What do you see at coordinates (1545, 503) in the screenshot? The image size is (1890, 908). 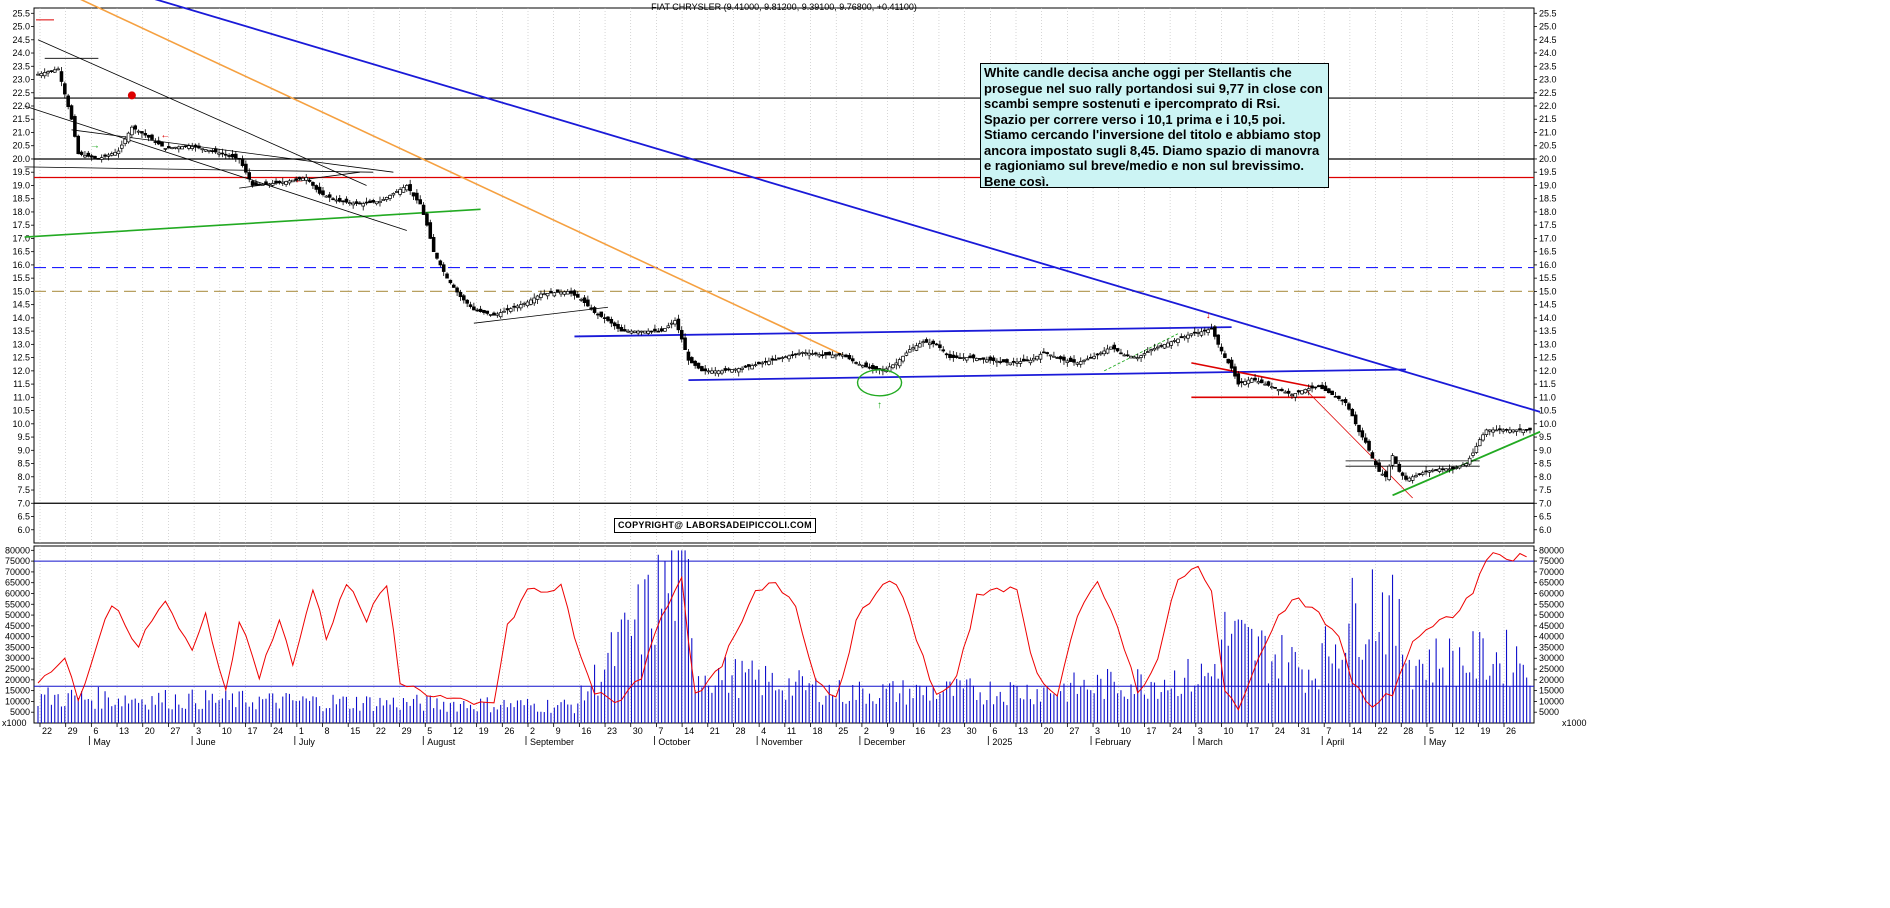 I see `price-tick-right: 7.0` at bounding box center [1545, 503].